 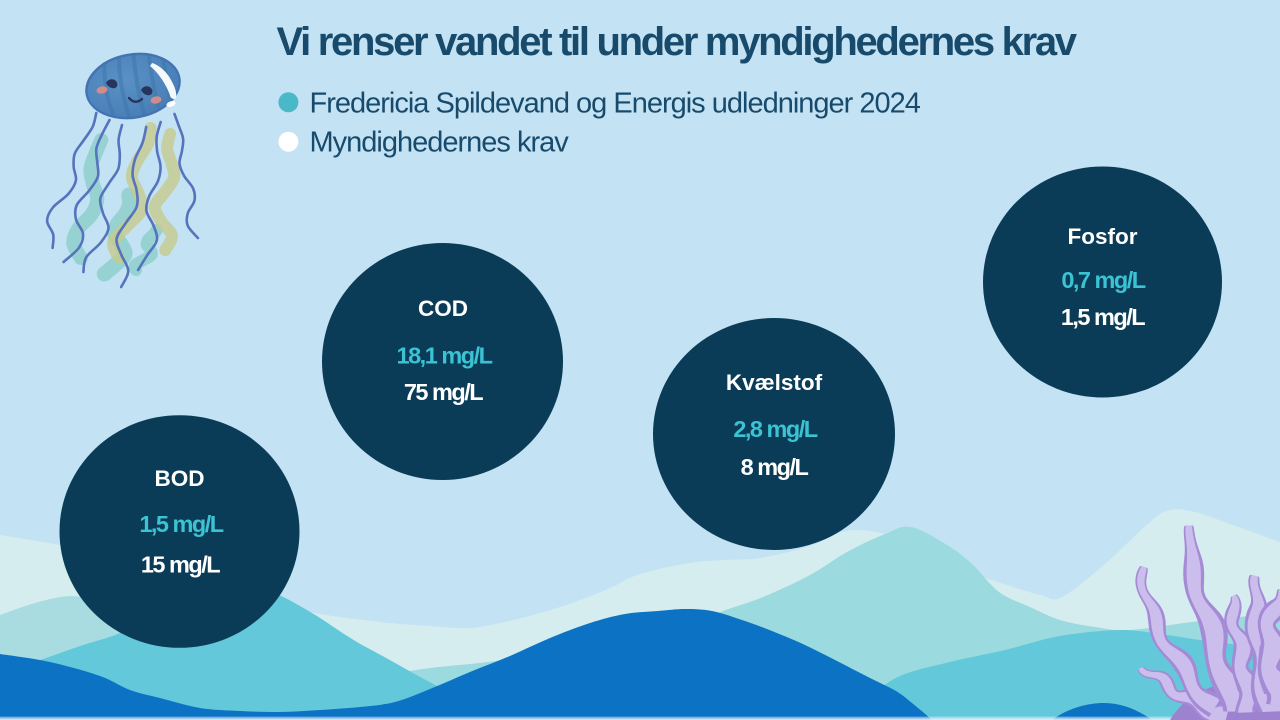 What do you see at coordinates (180, 565) in the screenshot?
I see `svg-text: 15 mg/L` at bounding box center [180, 565].